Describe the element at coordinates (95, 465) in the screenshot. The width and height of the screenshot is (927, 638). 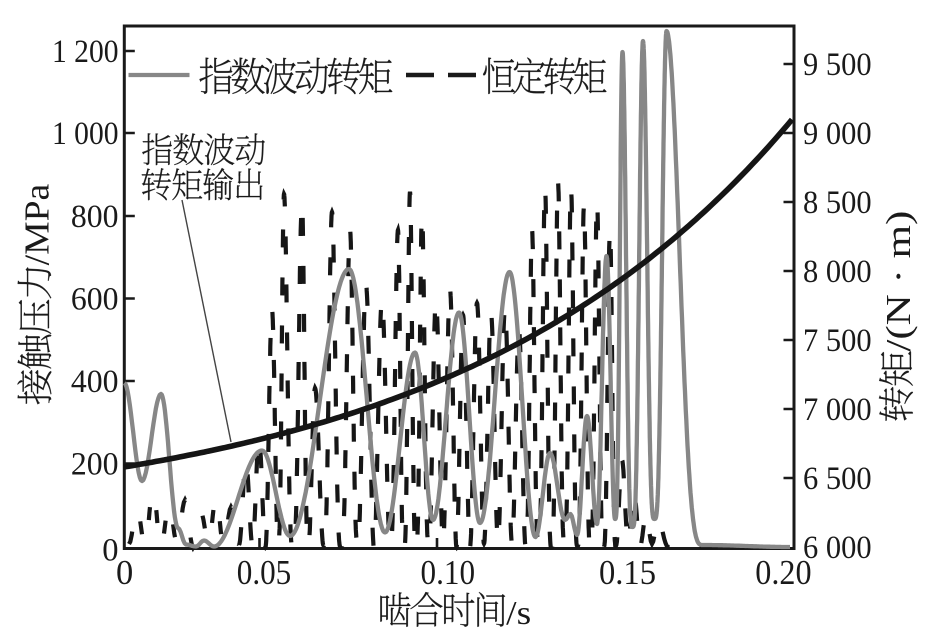
I see `svg-text: 200` at that location.